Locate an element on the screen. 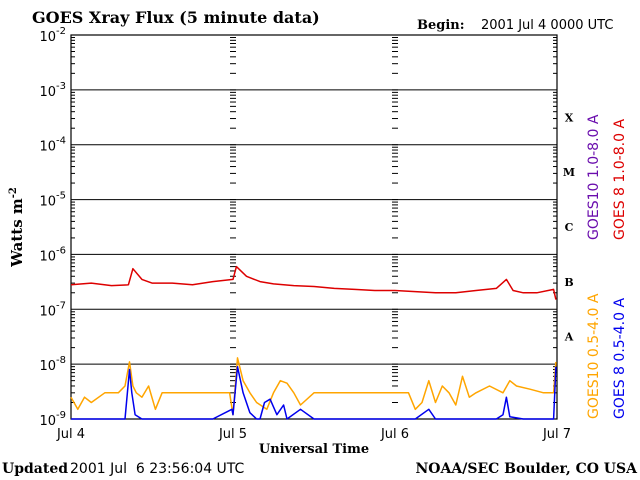 The width and height of the screenshot is (640, 480). chart-title: GOES Xray Flux (5 minute data) is located at coordinates (176, 17).